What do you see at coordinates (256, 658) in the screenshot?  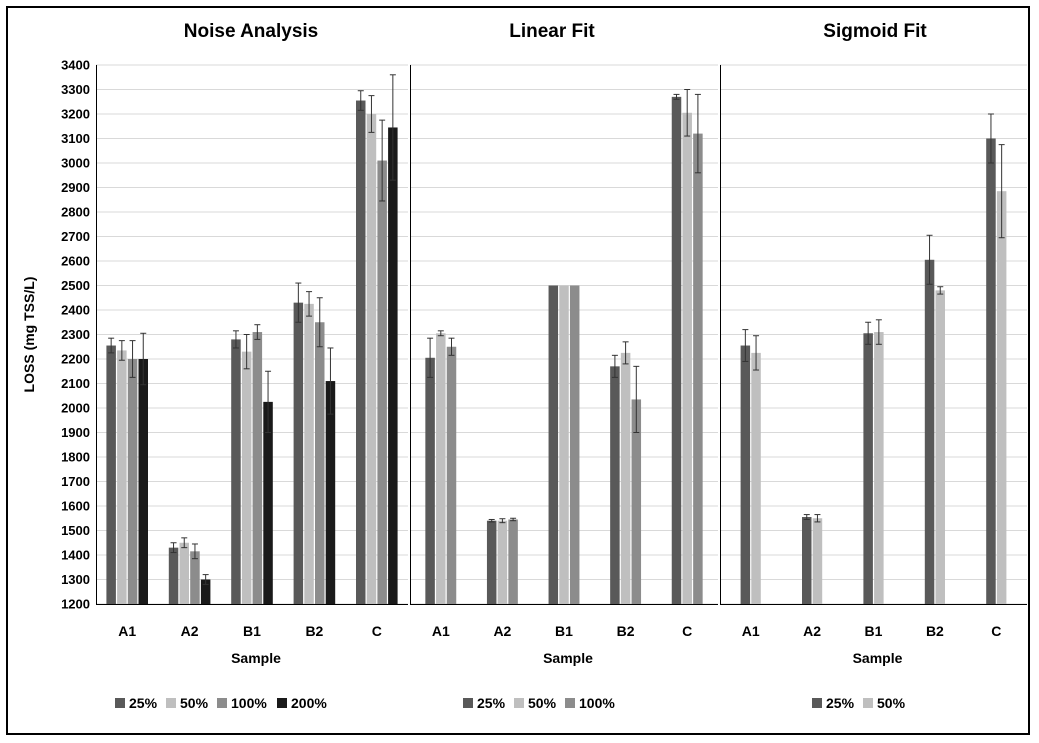 I see `x-axis-label-0: Sample` at bounding box center [256, 658].